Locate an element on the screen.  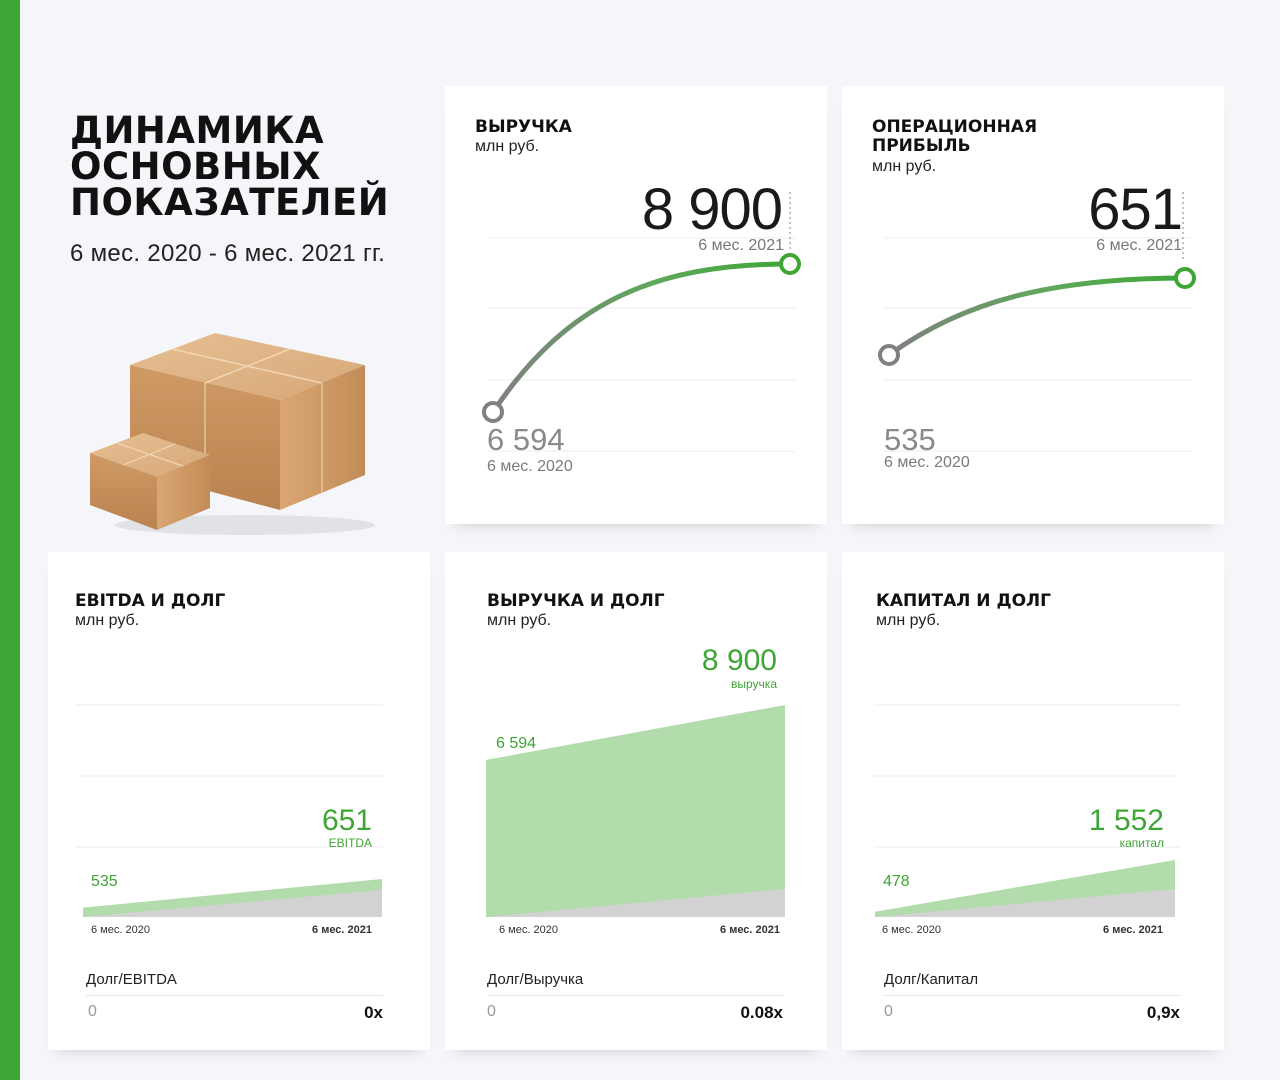
page-title: ДИНАМИКА ОСНОВНЫХ ПОКАЗАТЕЛЕЙ is located at coordinates (230, 168).